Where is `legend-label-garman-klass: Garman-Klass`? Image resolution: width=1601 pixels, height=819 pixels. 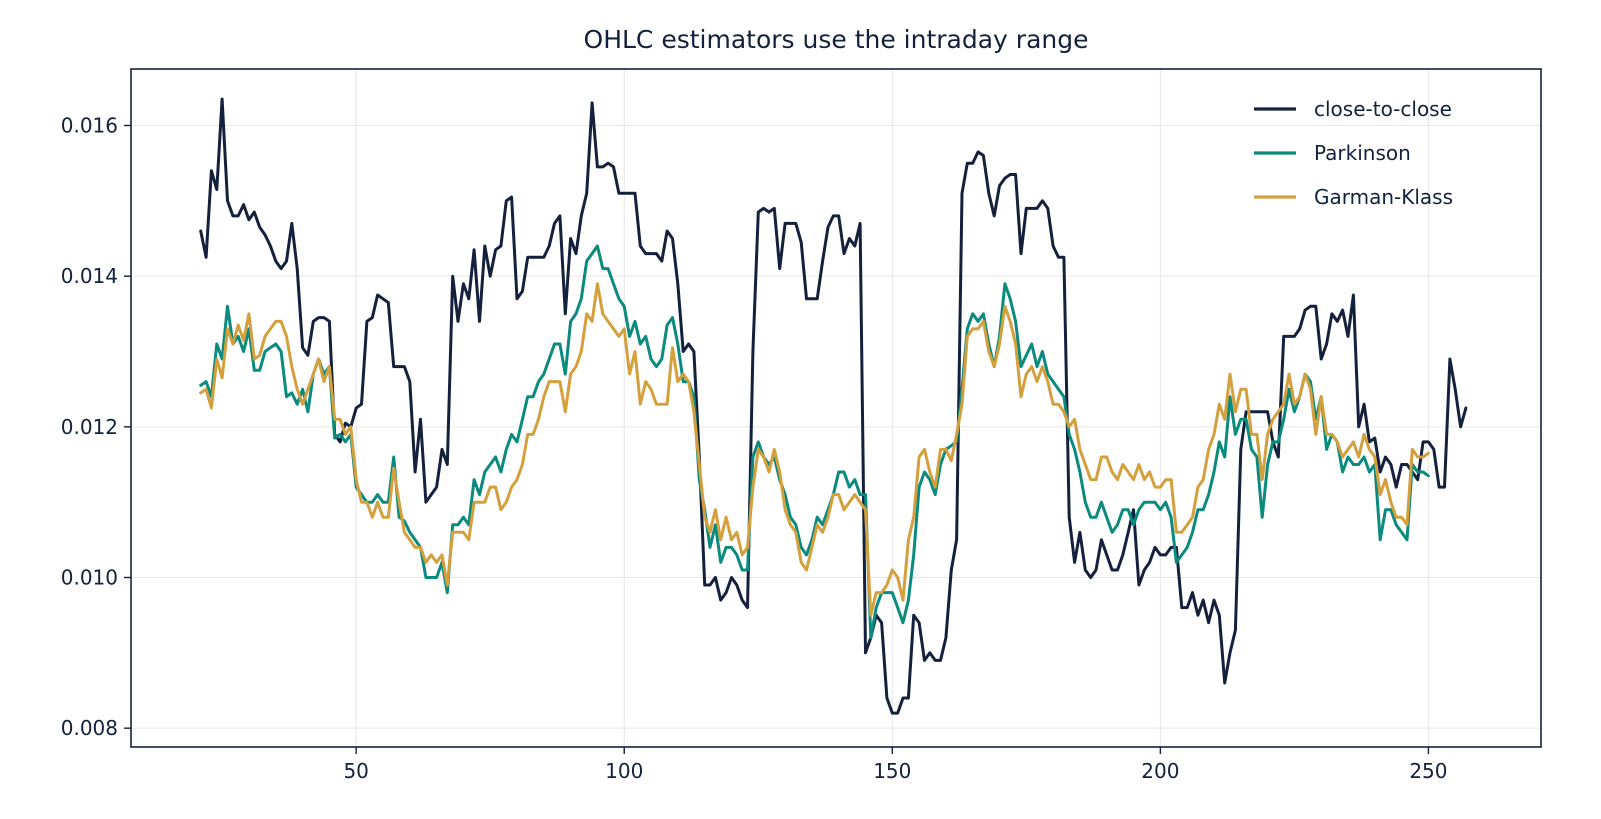
legend-label-garman-klass: Garman-Klass is located at coordinates (1383, 197).